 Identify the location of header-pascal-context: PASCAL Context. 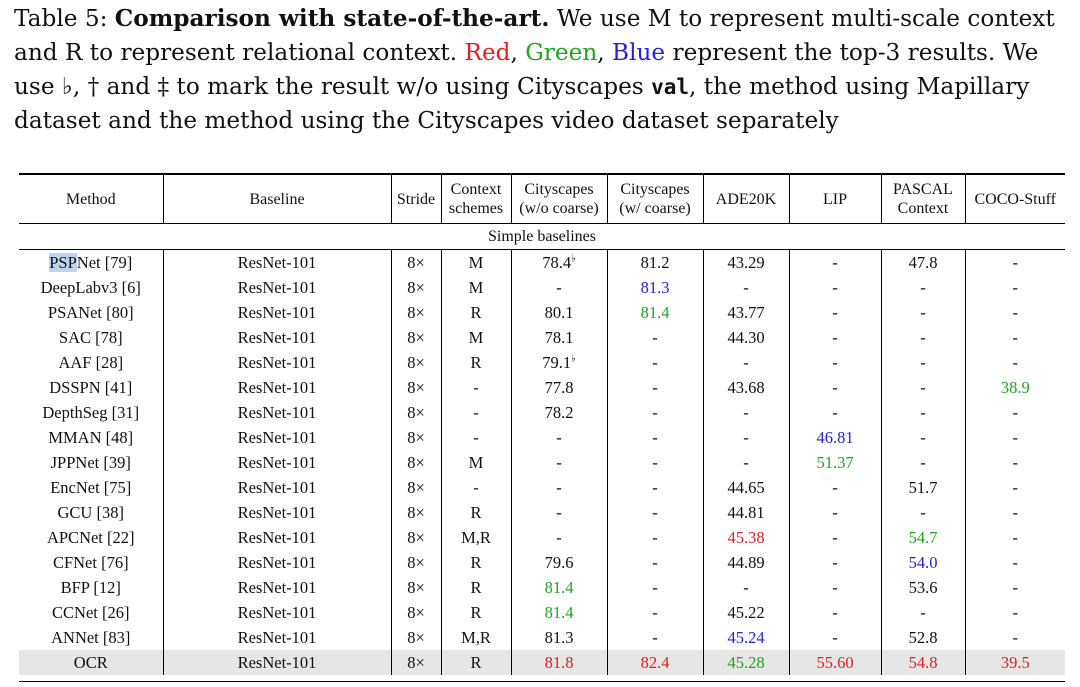
(923, 198).